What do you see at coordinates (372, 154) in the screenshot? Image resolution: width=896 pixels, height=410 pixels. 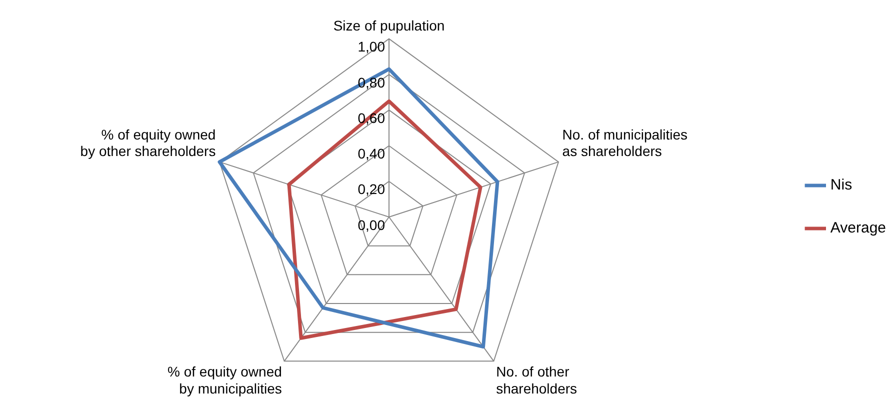 I see `y-tick-label: 0,40` at bounding box center [372, 154].